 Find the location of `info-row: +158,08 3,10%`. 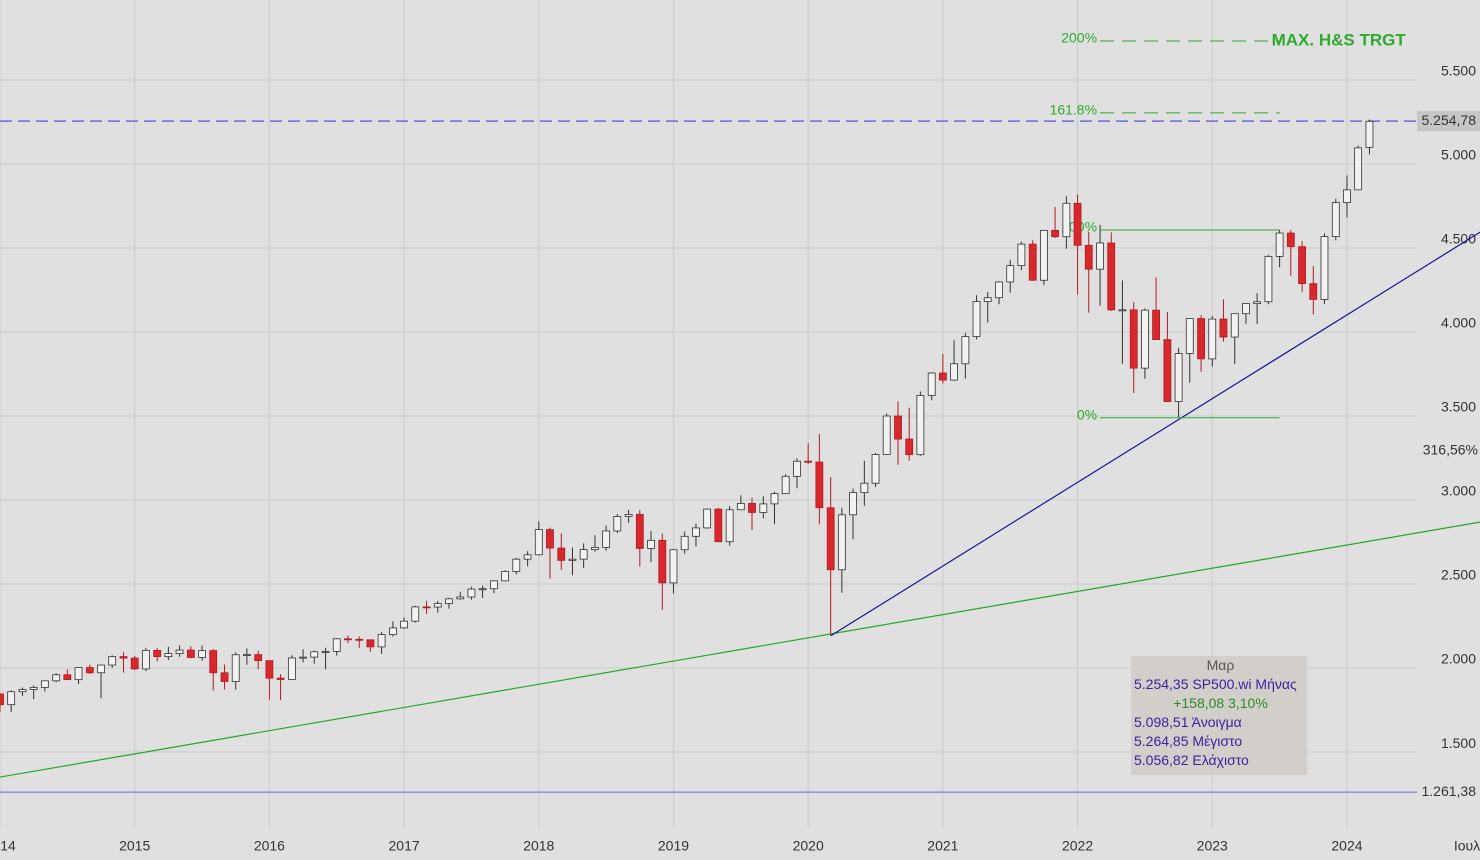

info-row: +158,08 3,10% is located at coordinates (1220, 703).